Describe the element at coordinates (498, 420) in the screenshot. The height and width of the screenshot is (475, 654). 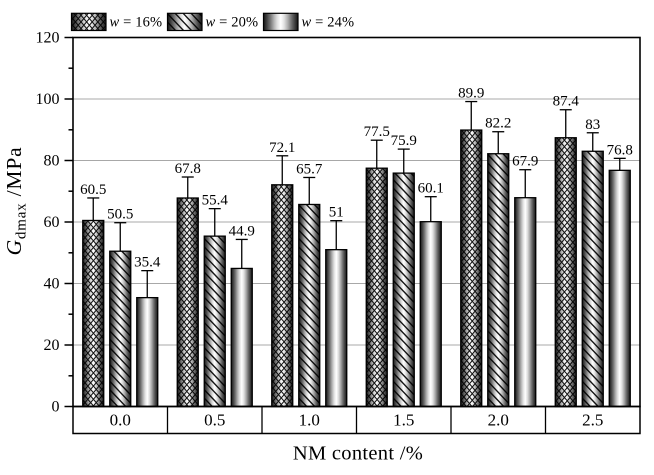
I see `svg-text: 2.0` at that location.